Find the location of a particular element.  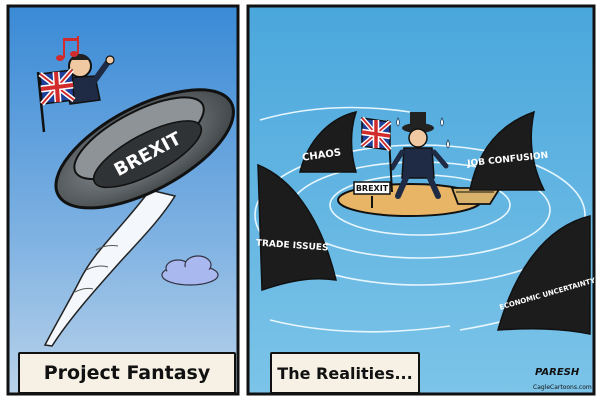

cloud-icon is located at coordinates (190, 270).